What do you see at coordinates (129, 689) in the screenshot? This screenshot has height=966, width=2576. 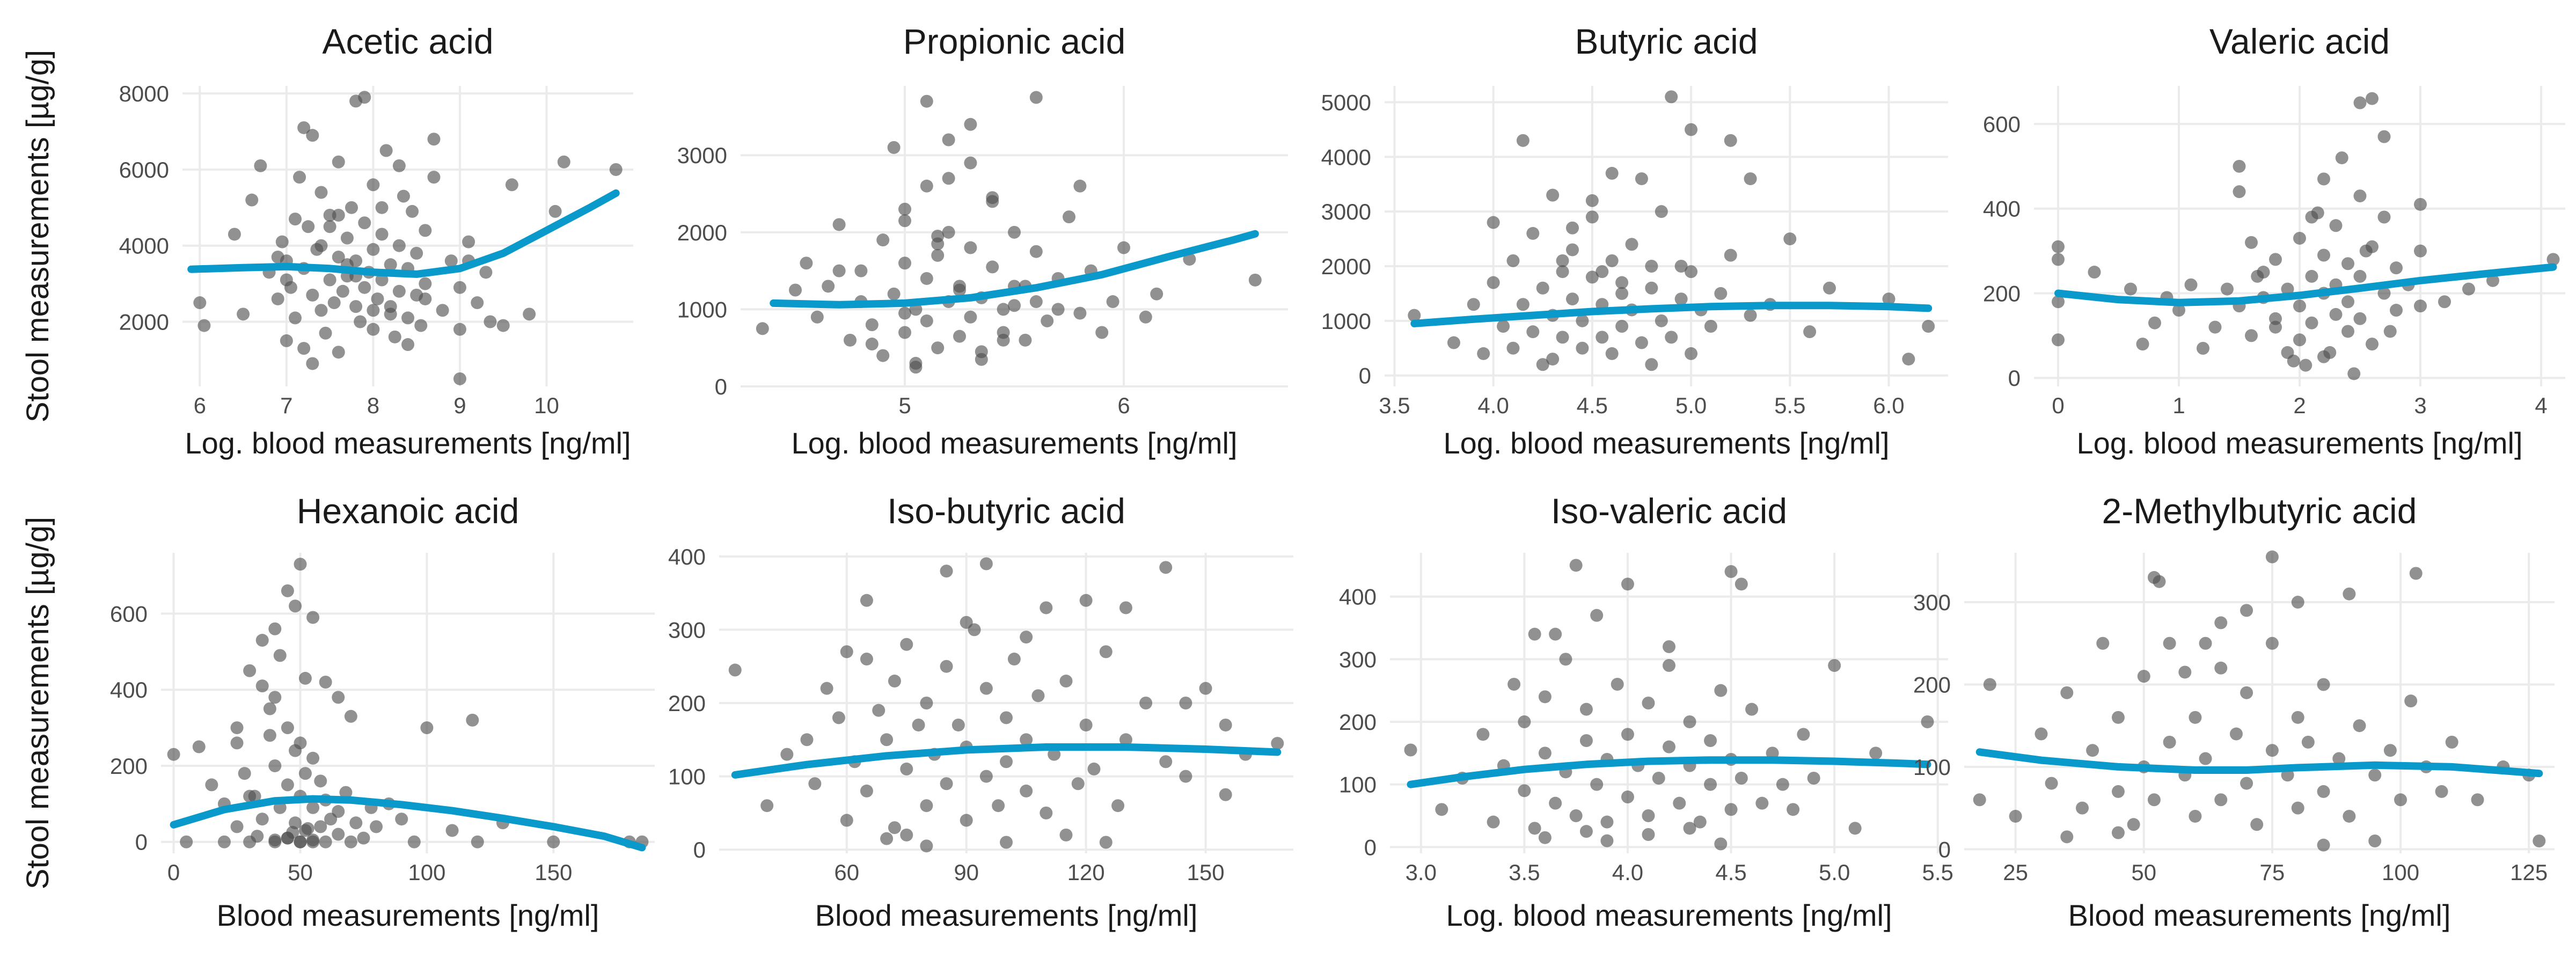 I see `y-tick-label: 400` at bounding box center [129, 689].